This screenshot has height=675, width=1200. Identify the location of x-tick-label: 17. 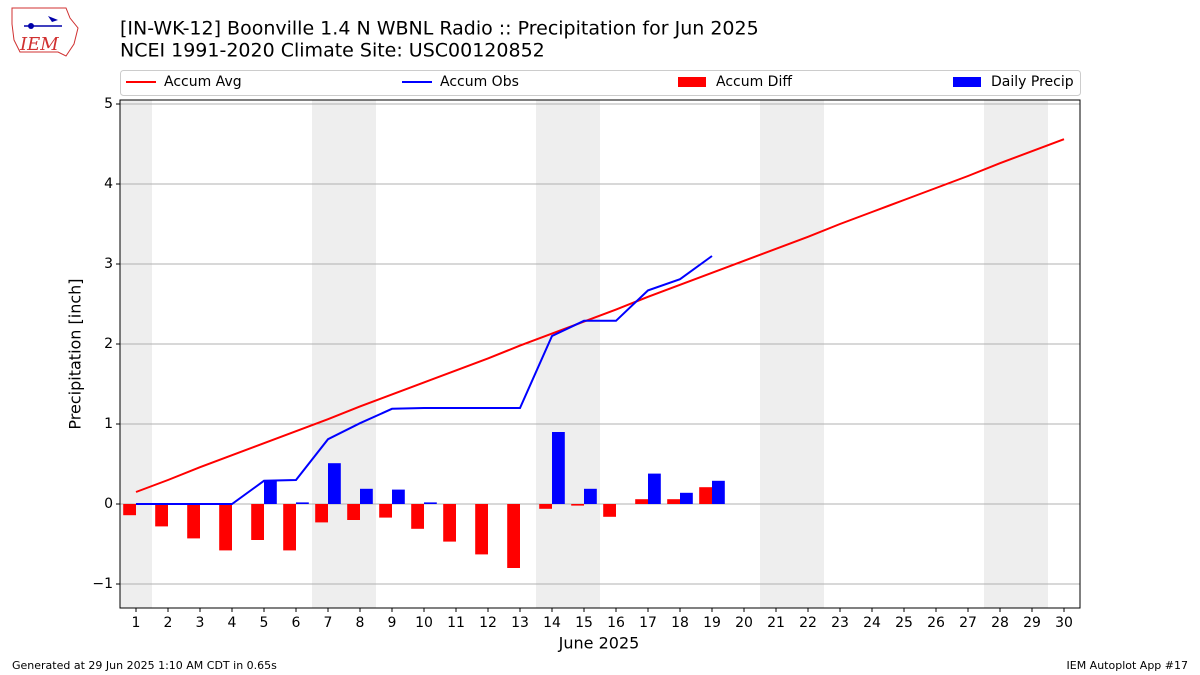
(648, 623).